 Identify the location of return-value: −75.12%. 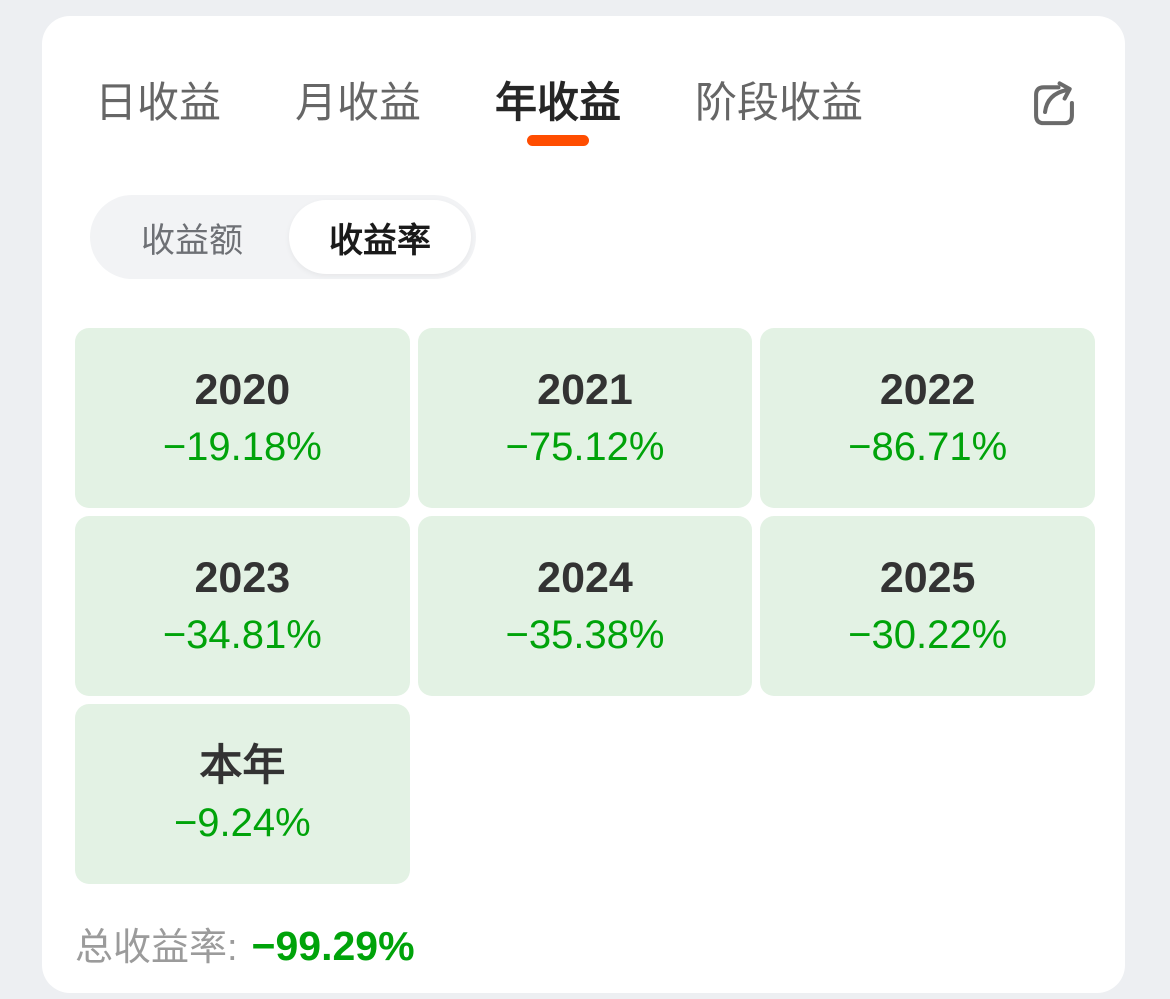
(585, 446).